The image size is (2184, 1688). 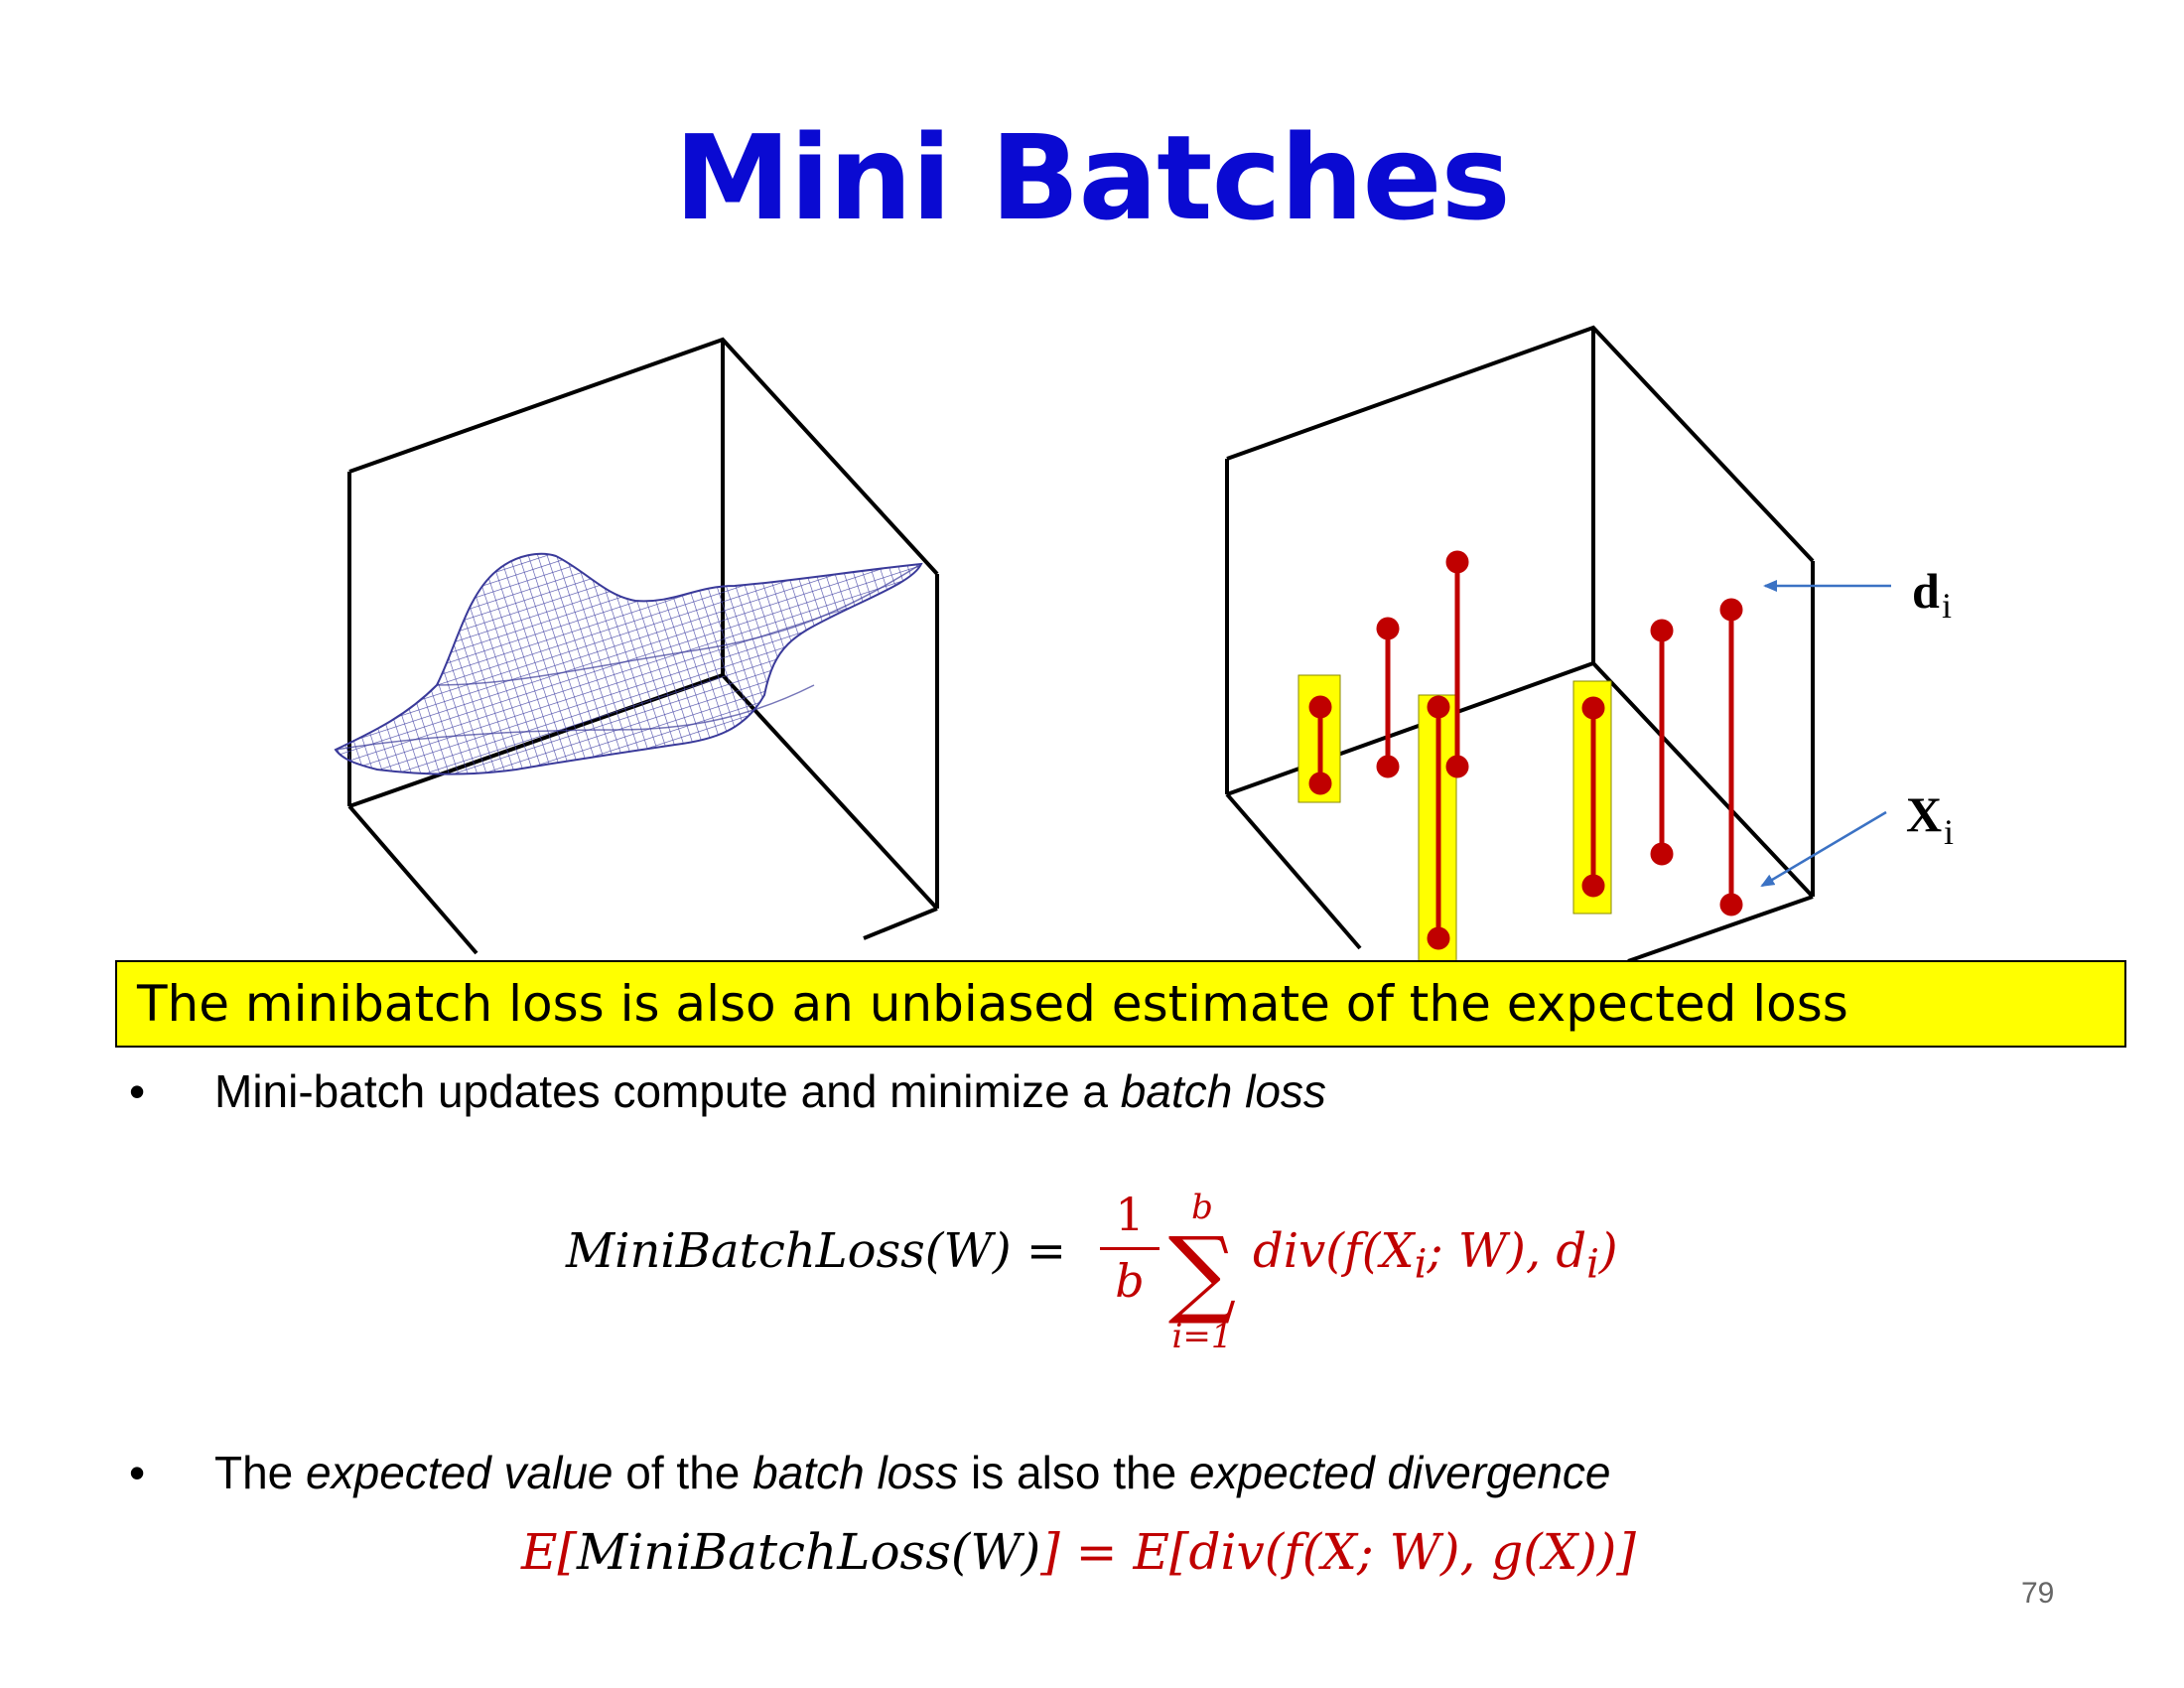 I want to click on bullet-2-part-italic: expected divergence, so click(x=1399, y=1472).